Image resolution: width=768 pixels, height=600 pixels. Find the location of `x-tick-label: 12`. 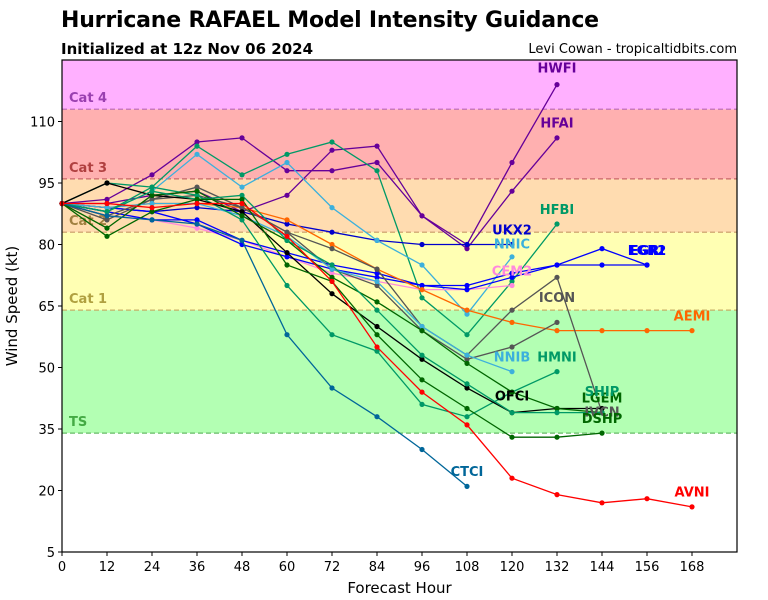

x-tick-label: 12 is located at coordinates (107, 567).